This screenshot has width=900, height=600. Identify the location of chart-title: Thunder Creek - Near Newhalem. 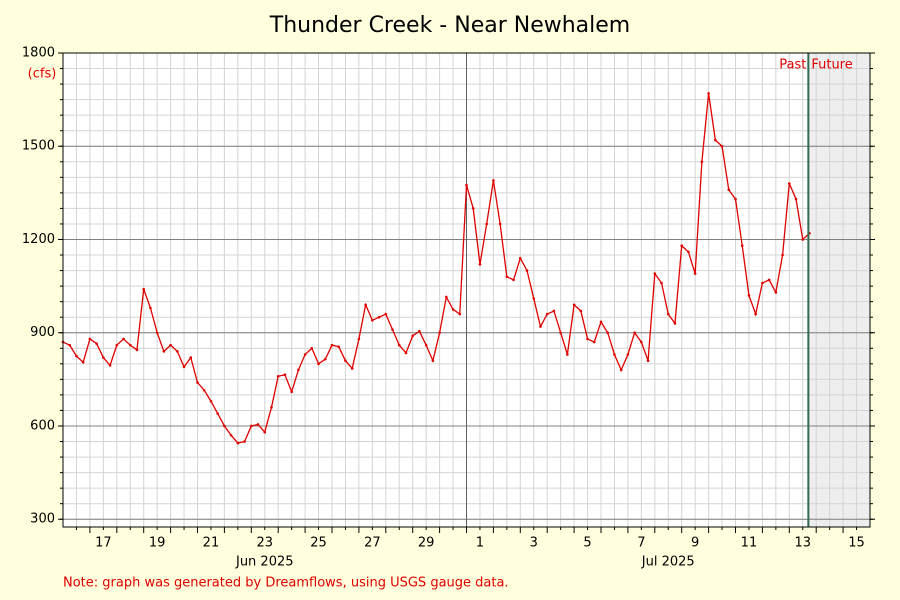
(449, 25).